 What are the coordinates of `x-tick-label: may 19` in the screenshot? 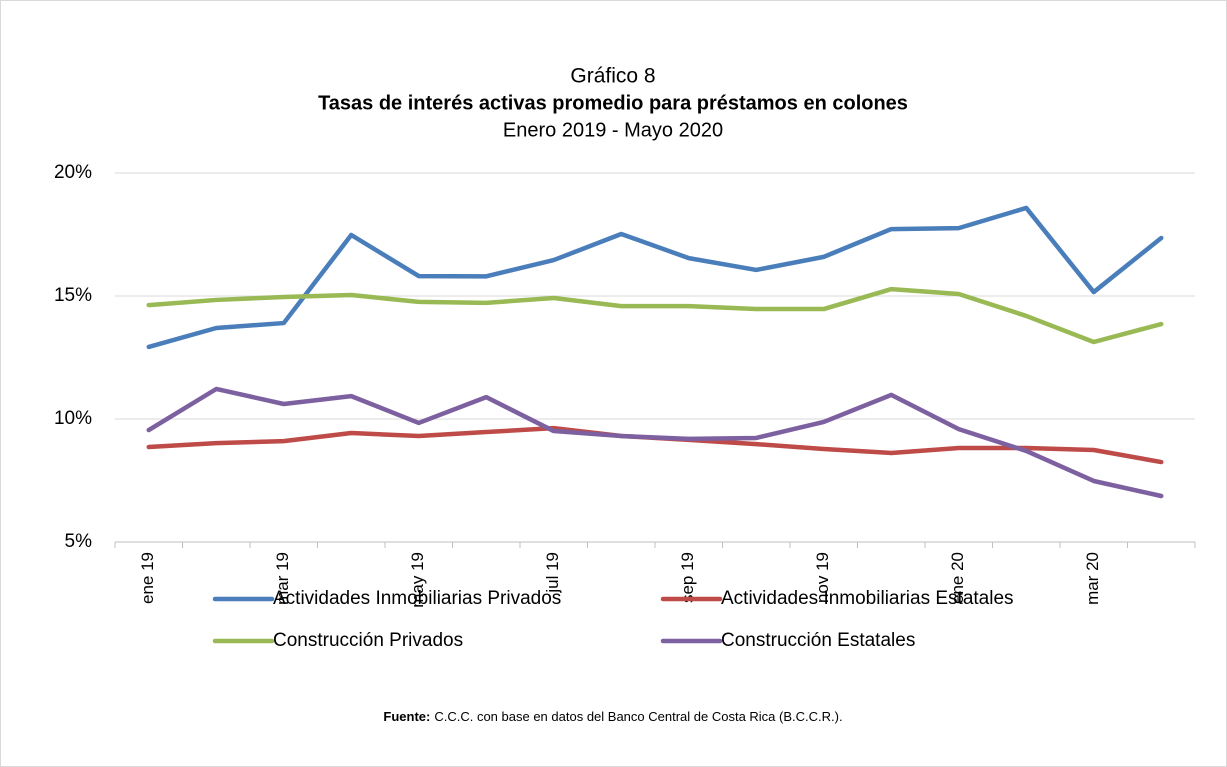 It's located at (417, 580).